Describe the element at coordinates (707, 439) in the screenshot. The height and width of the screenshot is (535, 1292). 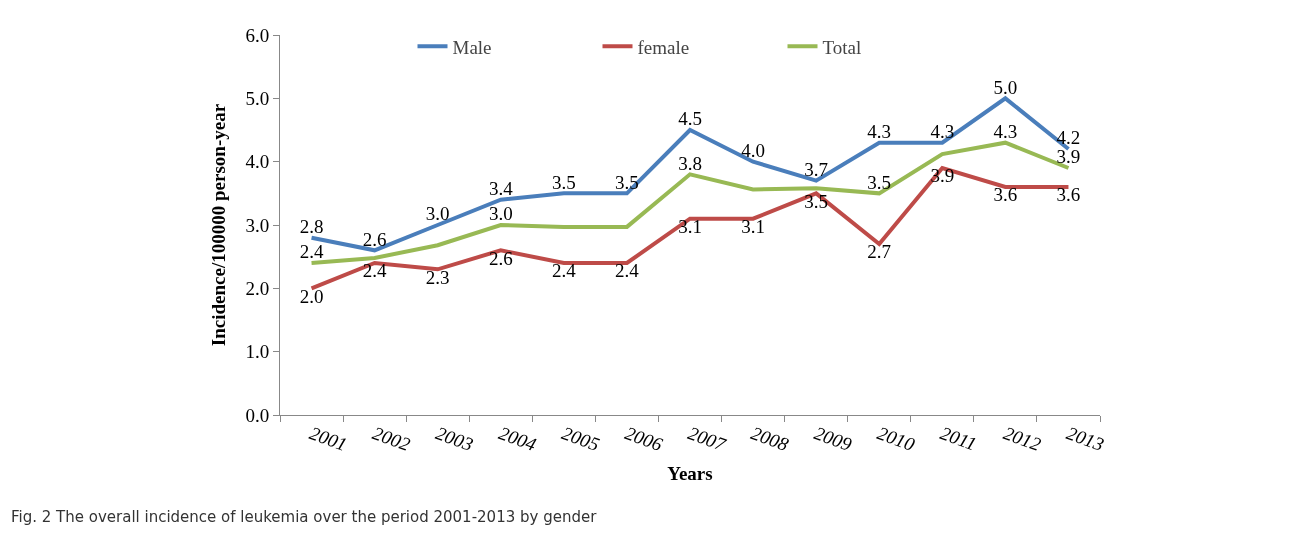
I see `x-tick-label: 2007` at that location.